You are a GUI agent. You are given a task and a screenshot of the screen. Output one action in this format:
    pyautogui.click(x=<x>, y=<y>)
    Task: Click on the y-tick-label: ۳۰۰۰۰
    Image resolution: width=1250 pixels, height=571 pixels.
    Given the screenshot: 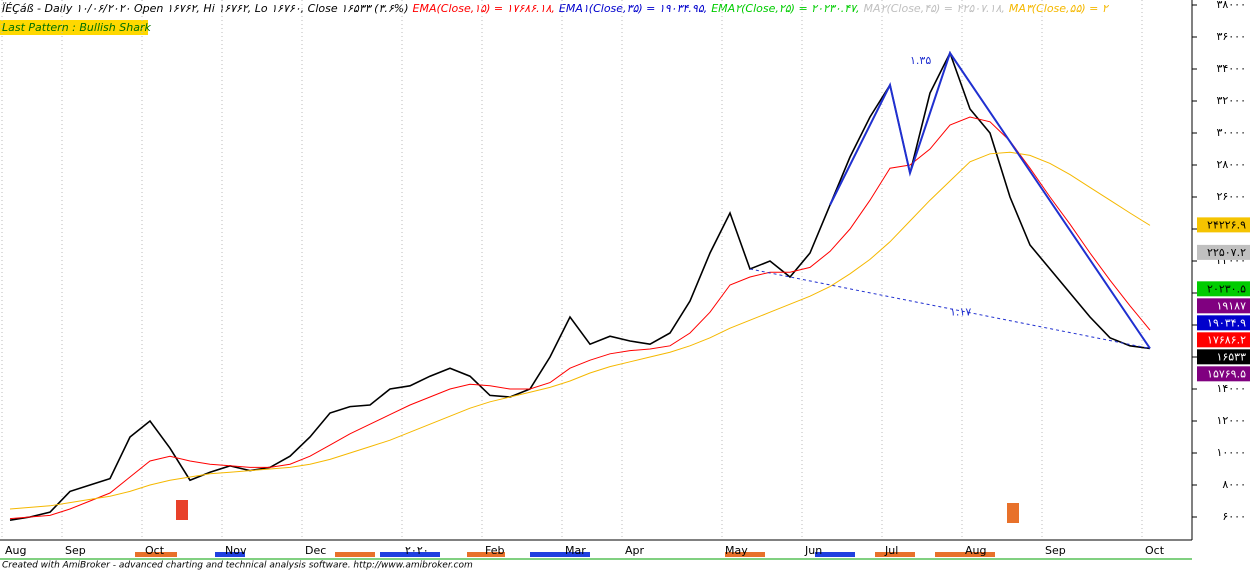 What is the action you would take?
    pyautogui.click(x=1231, y=132)
    